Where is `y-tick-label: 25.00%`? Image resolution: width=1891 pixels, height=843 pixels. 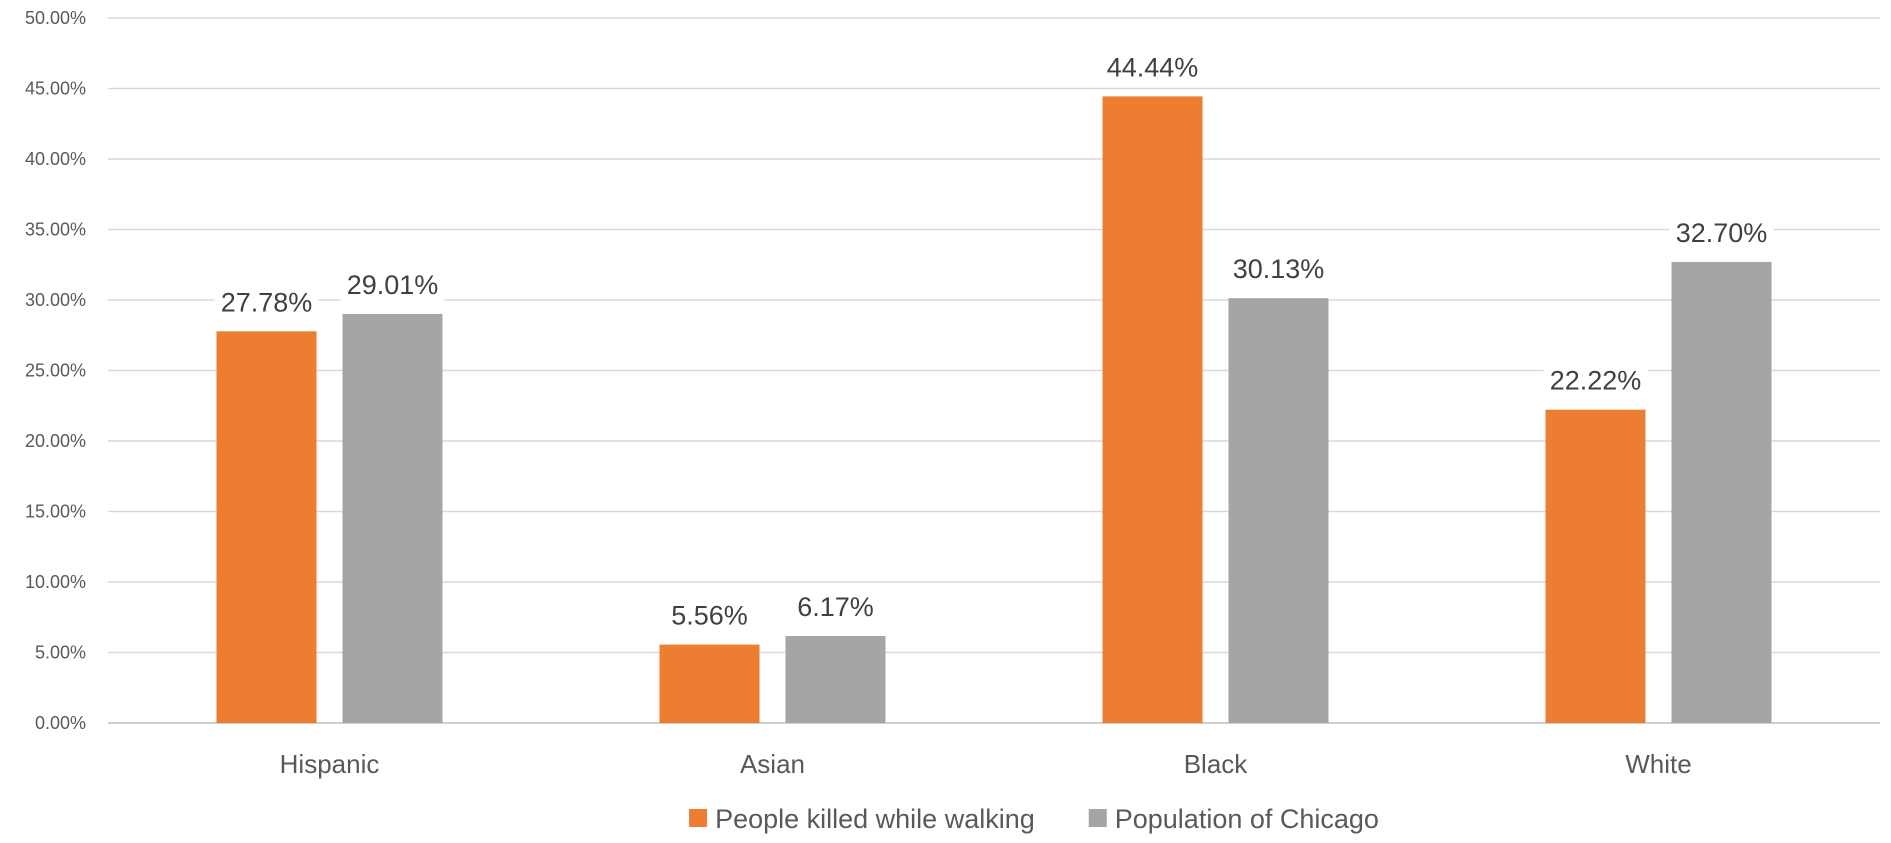 y-tick-label: 25.00% is located at coordinates (55, 371).